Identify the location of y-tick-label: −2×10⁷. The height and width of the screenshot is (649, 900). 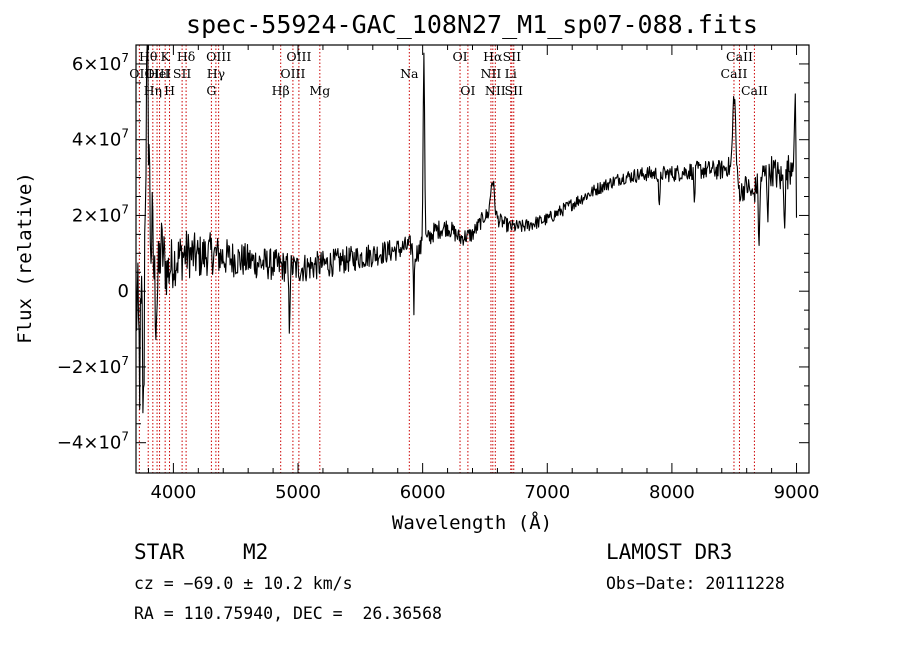
(93, 366).